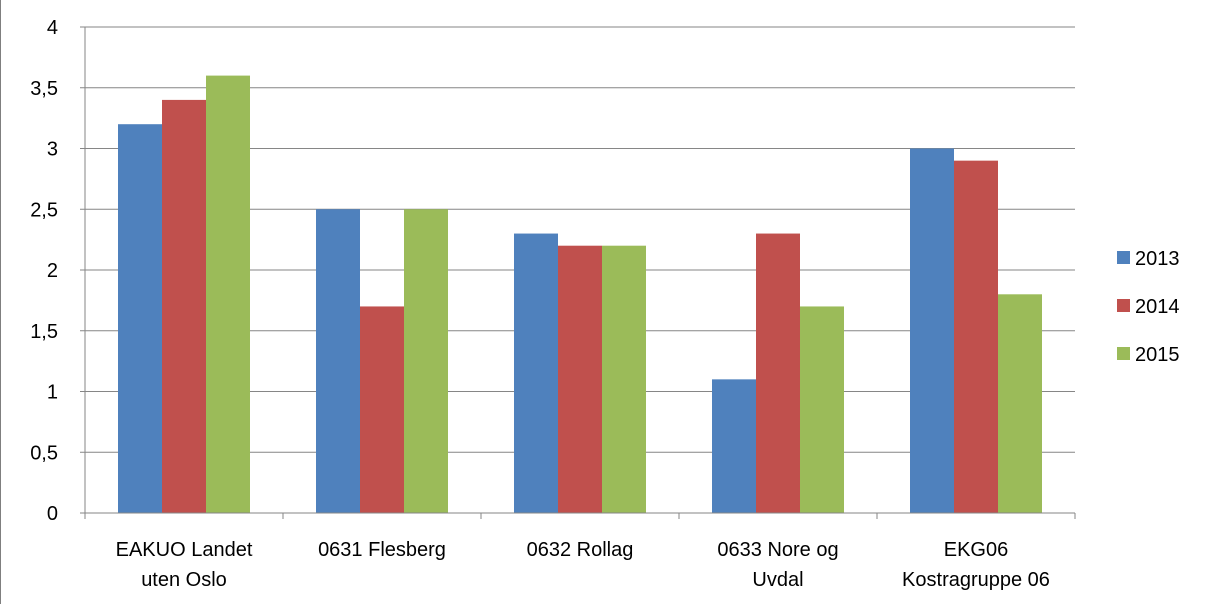  I want to click on x-tick-label: Uvdal, so click(777, 580).